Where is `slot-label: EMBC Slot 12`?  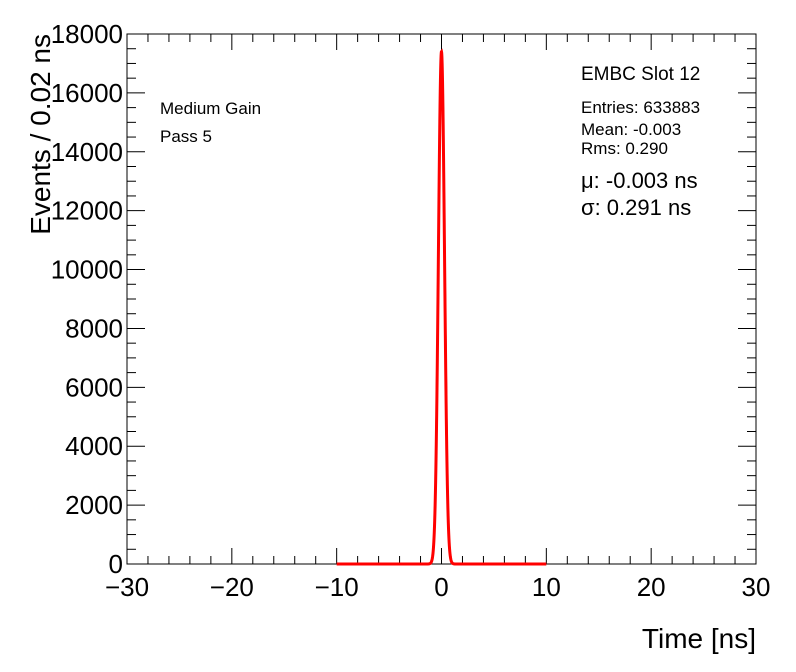 slot-label: EMBC Slot 12 is located at coordinates (640, 74).